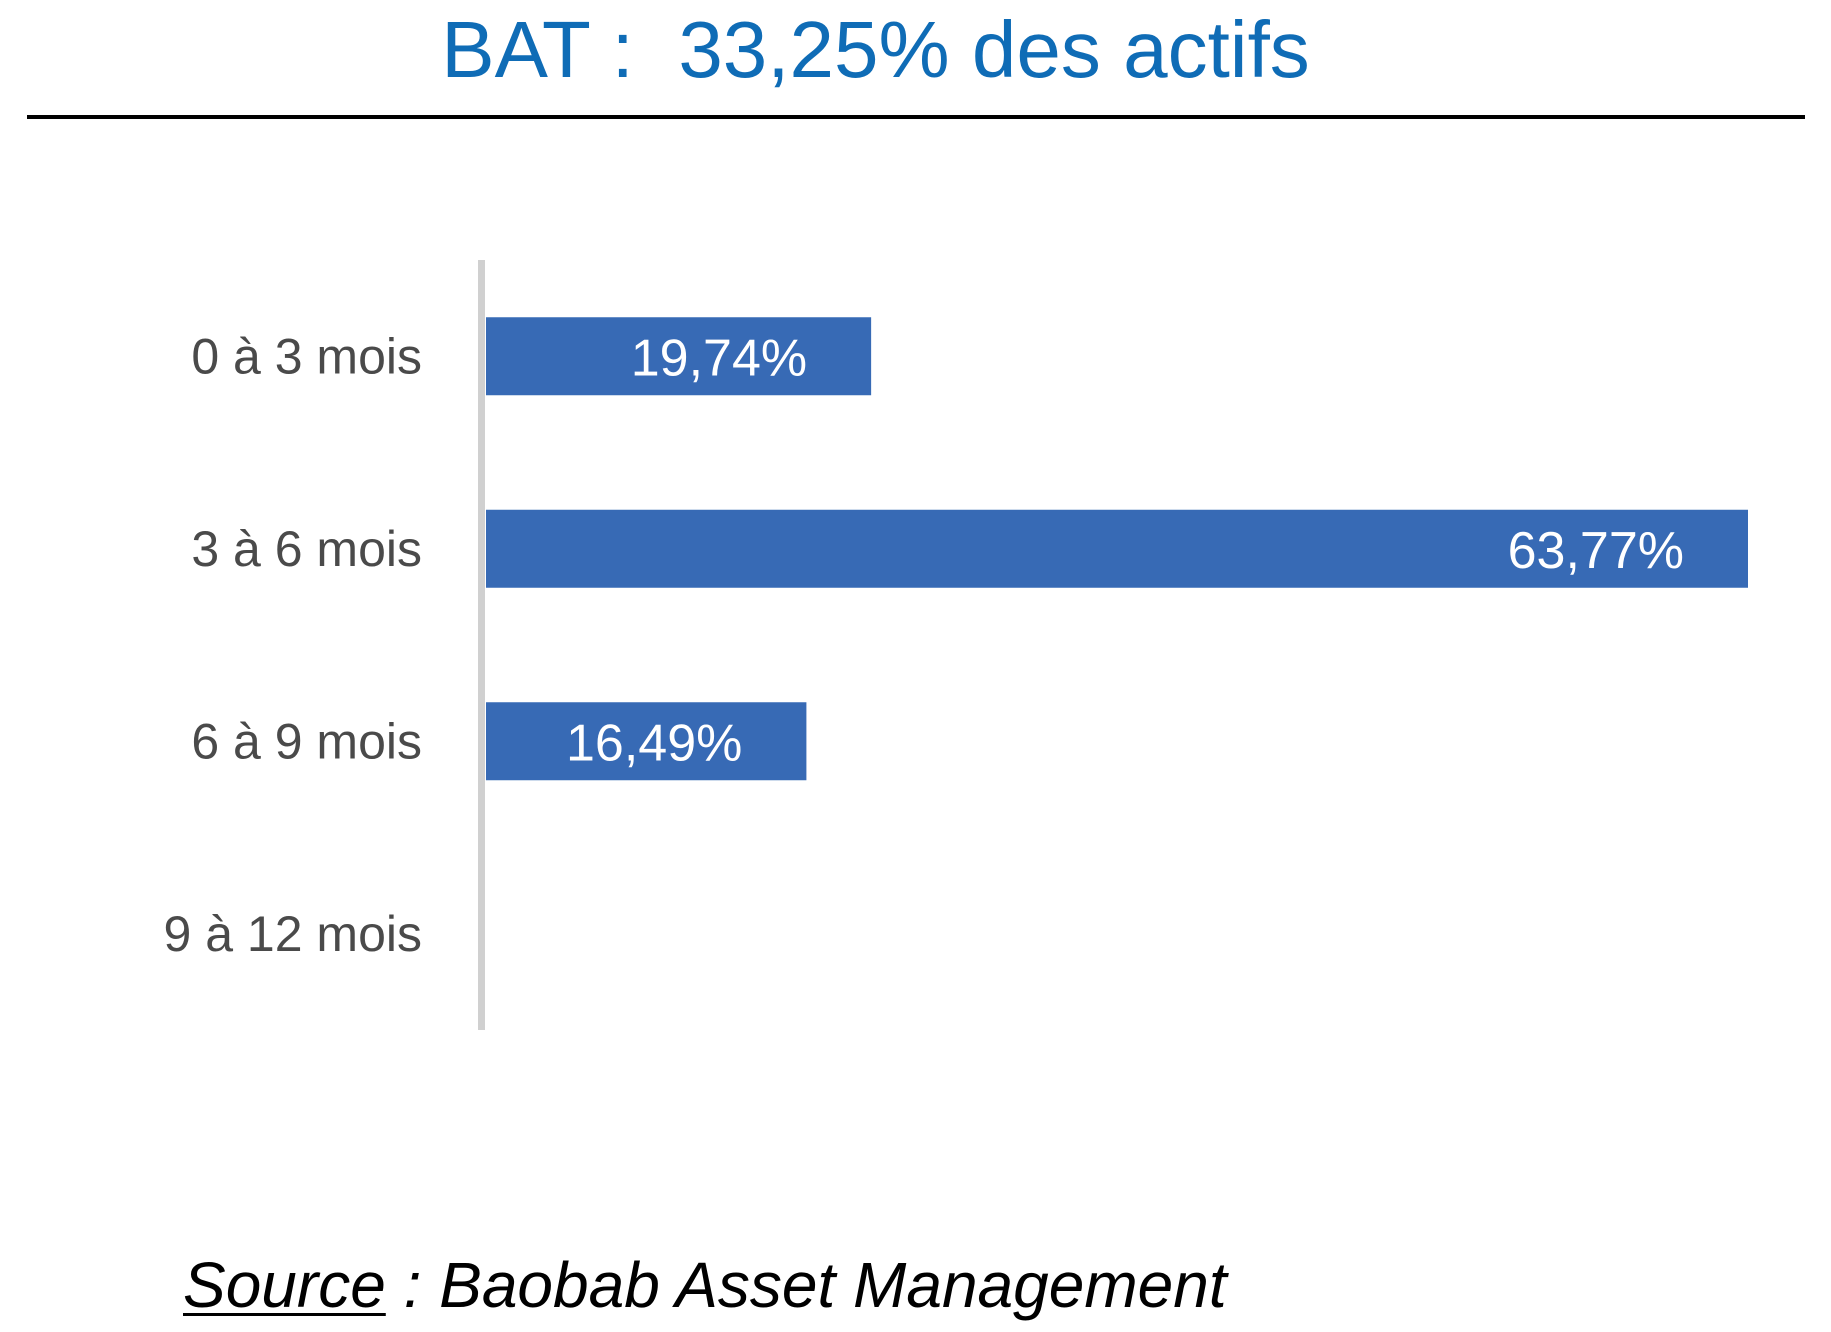 The width and height of the screenshot is (1831, 1332). I want to click on source-label: Source, so click(284, 1285).